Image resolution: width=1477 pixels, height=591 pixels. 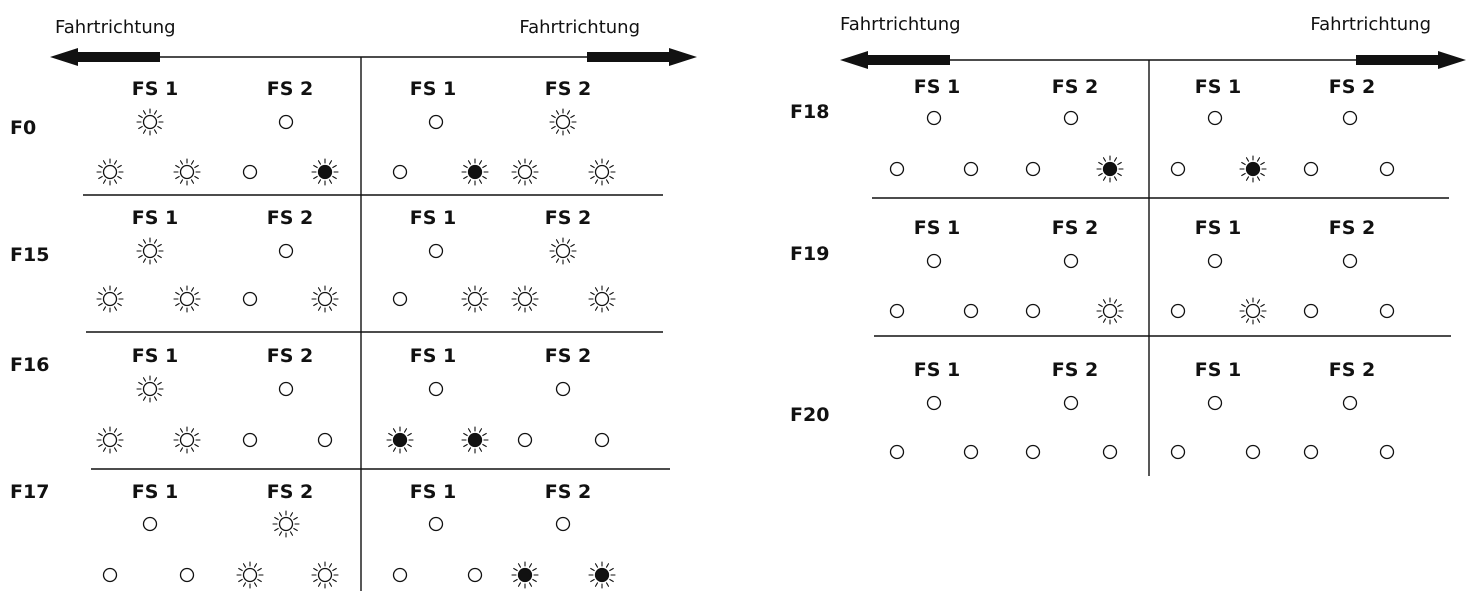 What do you see at coordinates (1218, 370) in the screenshot?
I see `panel-2-row-f20-right-fs1-label: FS 1` at bounding box center [1218, 370].